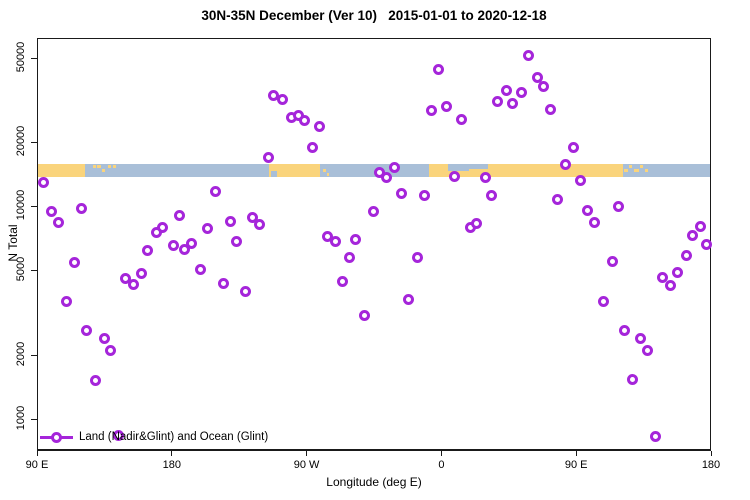 The image size is (750, 500). What do you see at coordinates (21, 269) in the screenshot?
I see `y-tick-label: 5000` at bounding box center [21, 269].